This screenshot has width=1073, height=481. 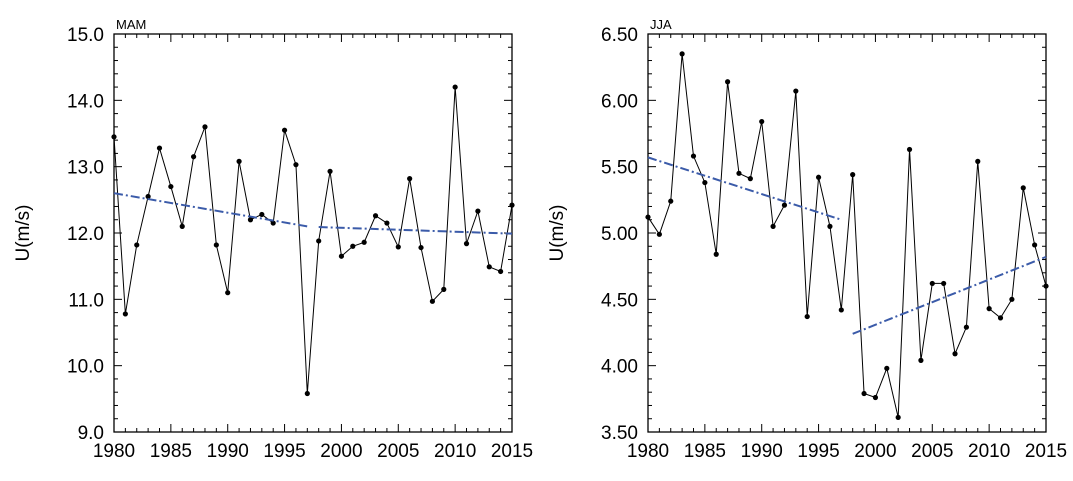 I want to click on y-tick-label: 6.00, so click(x=619, y=101).